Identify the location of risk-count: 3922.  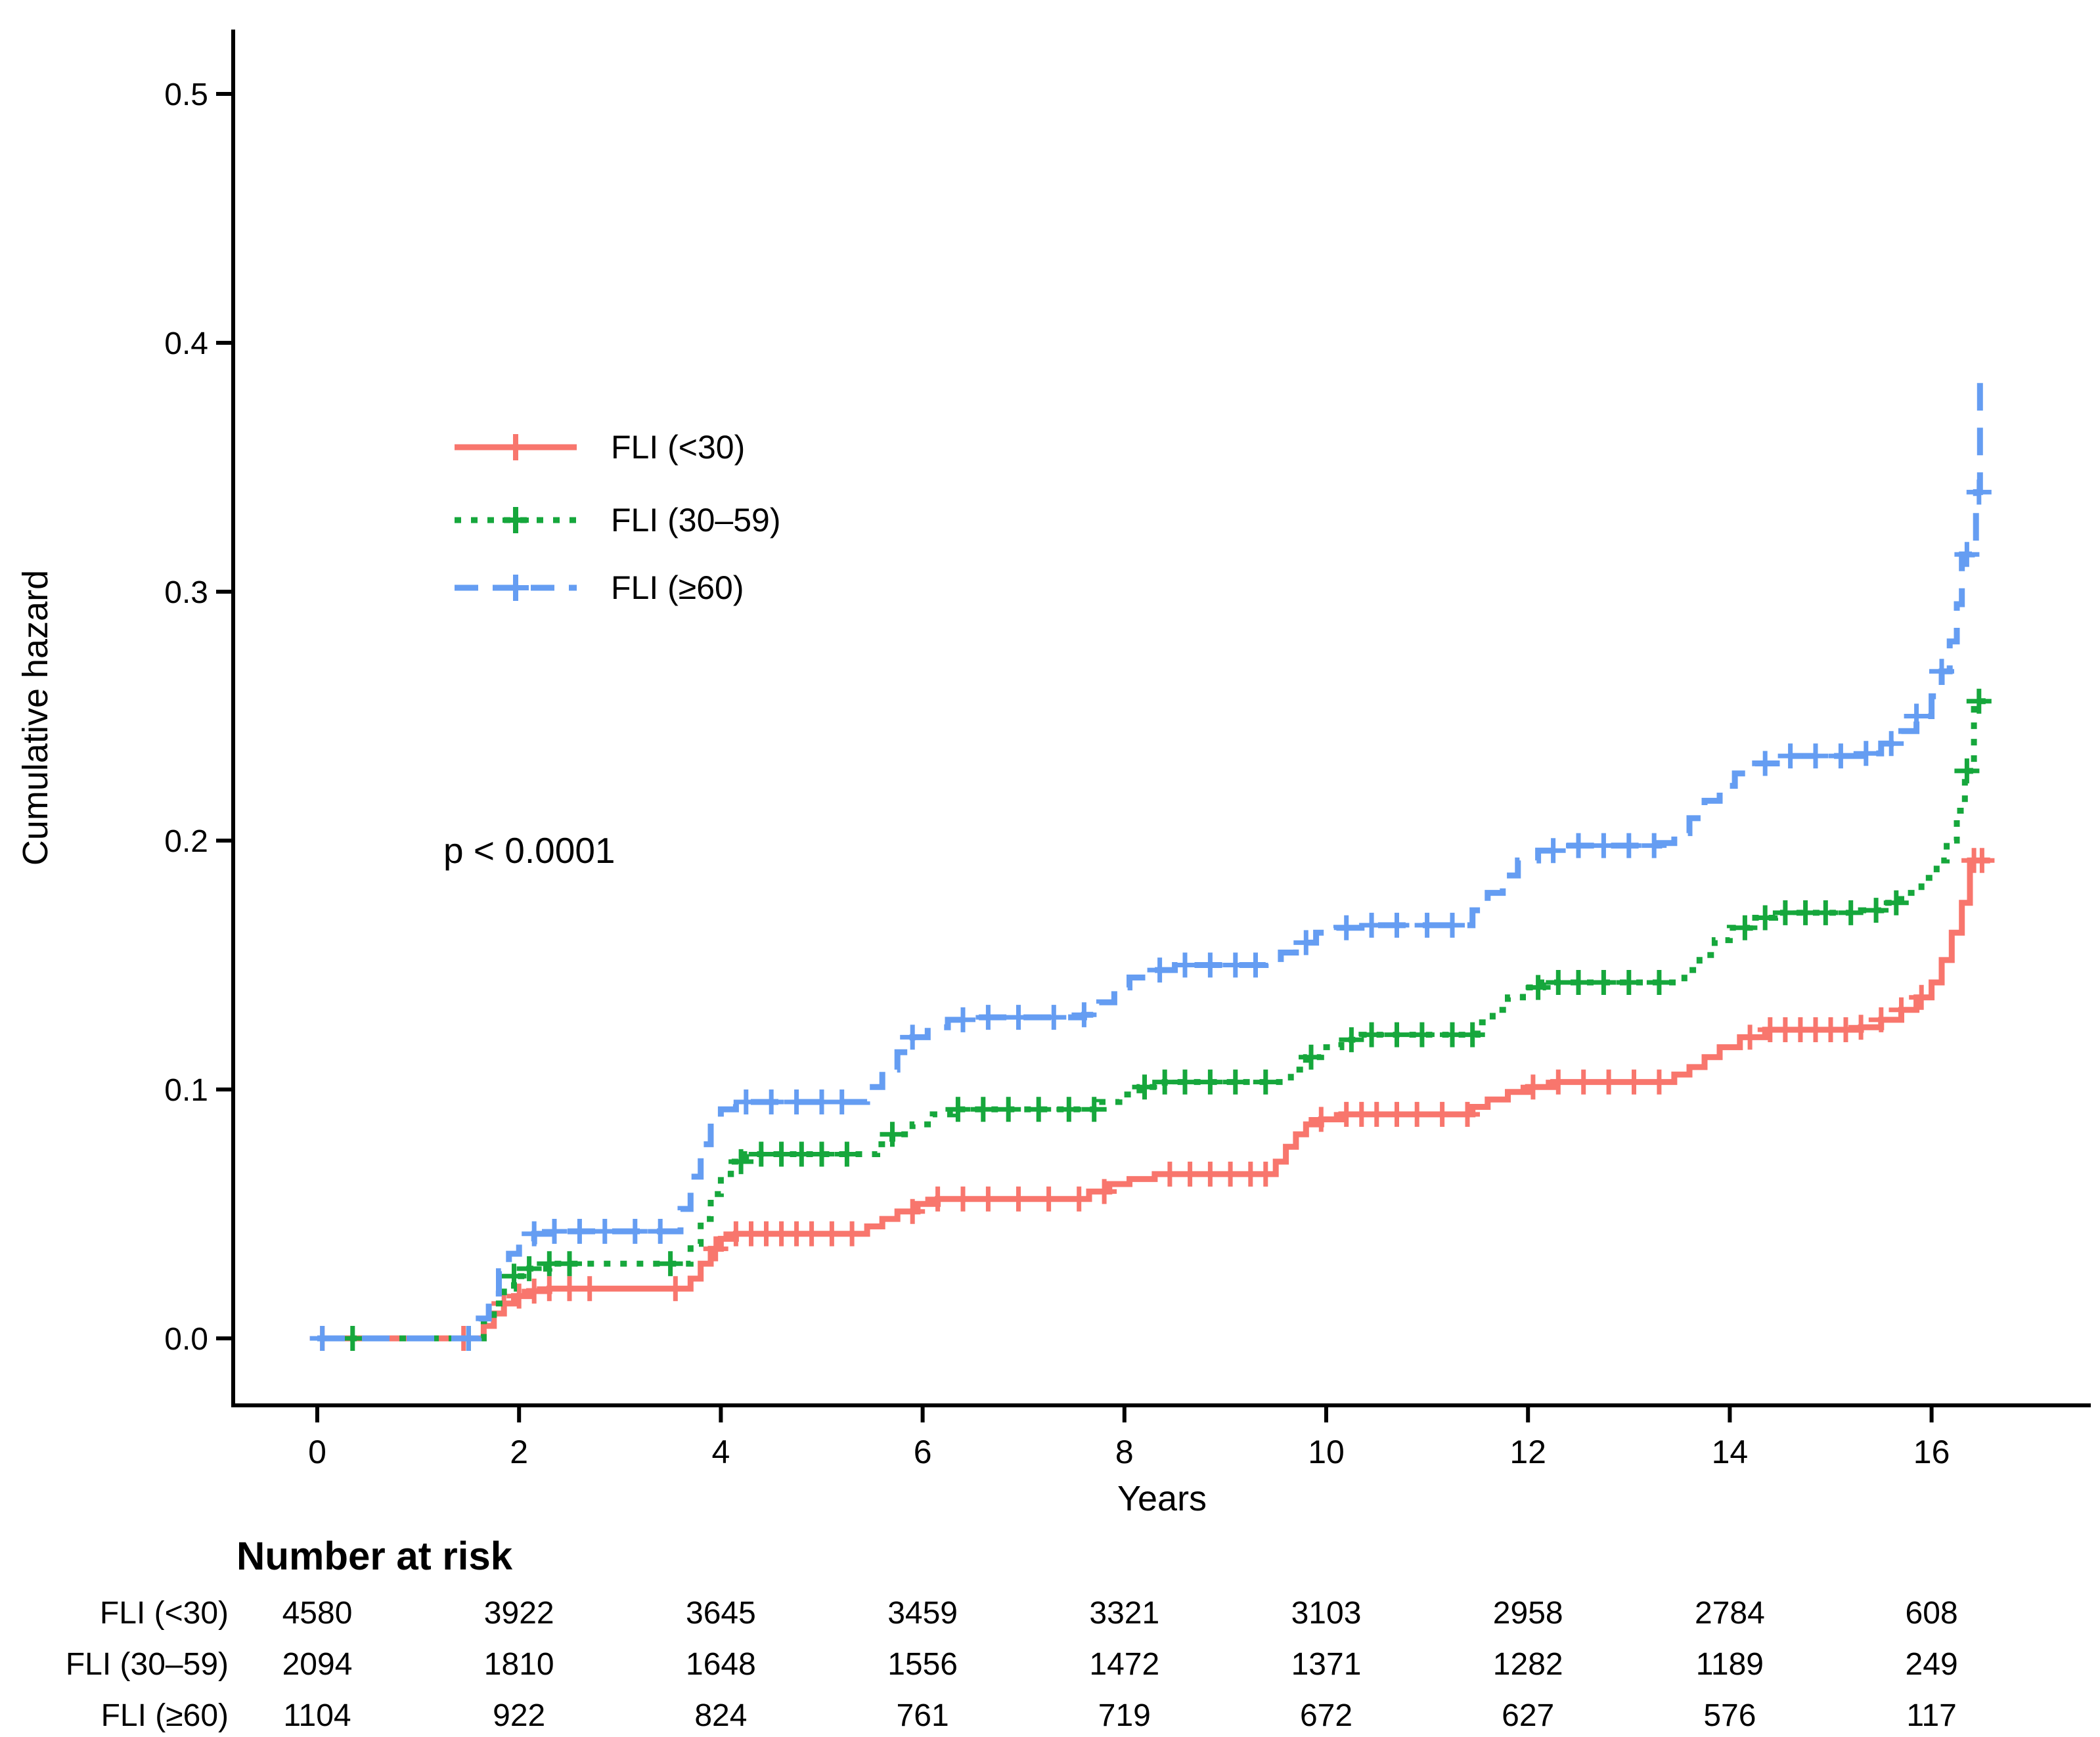
(519, 1613).